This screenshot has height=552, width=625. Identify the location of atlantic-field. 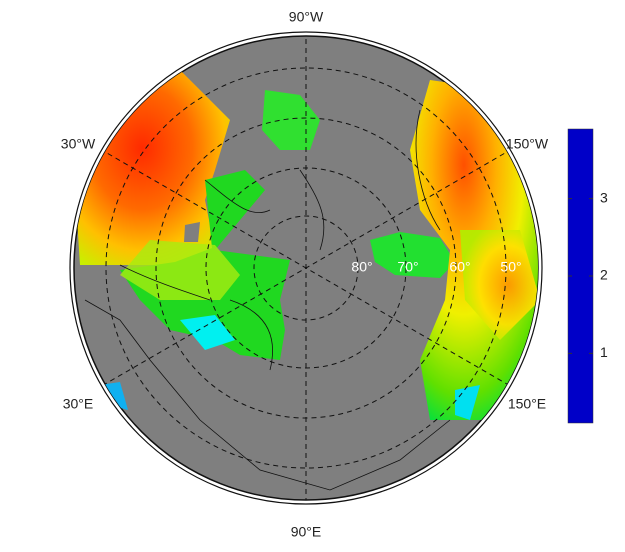
(152, 167).